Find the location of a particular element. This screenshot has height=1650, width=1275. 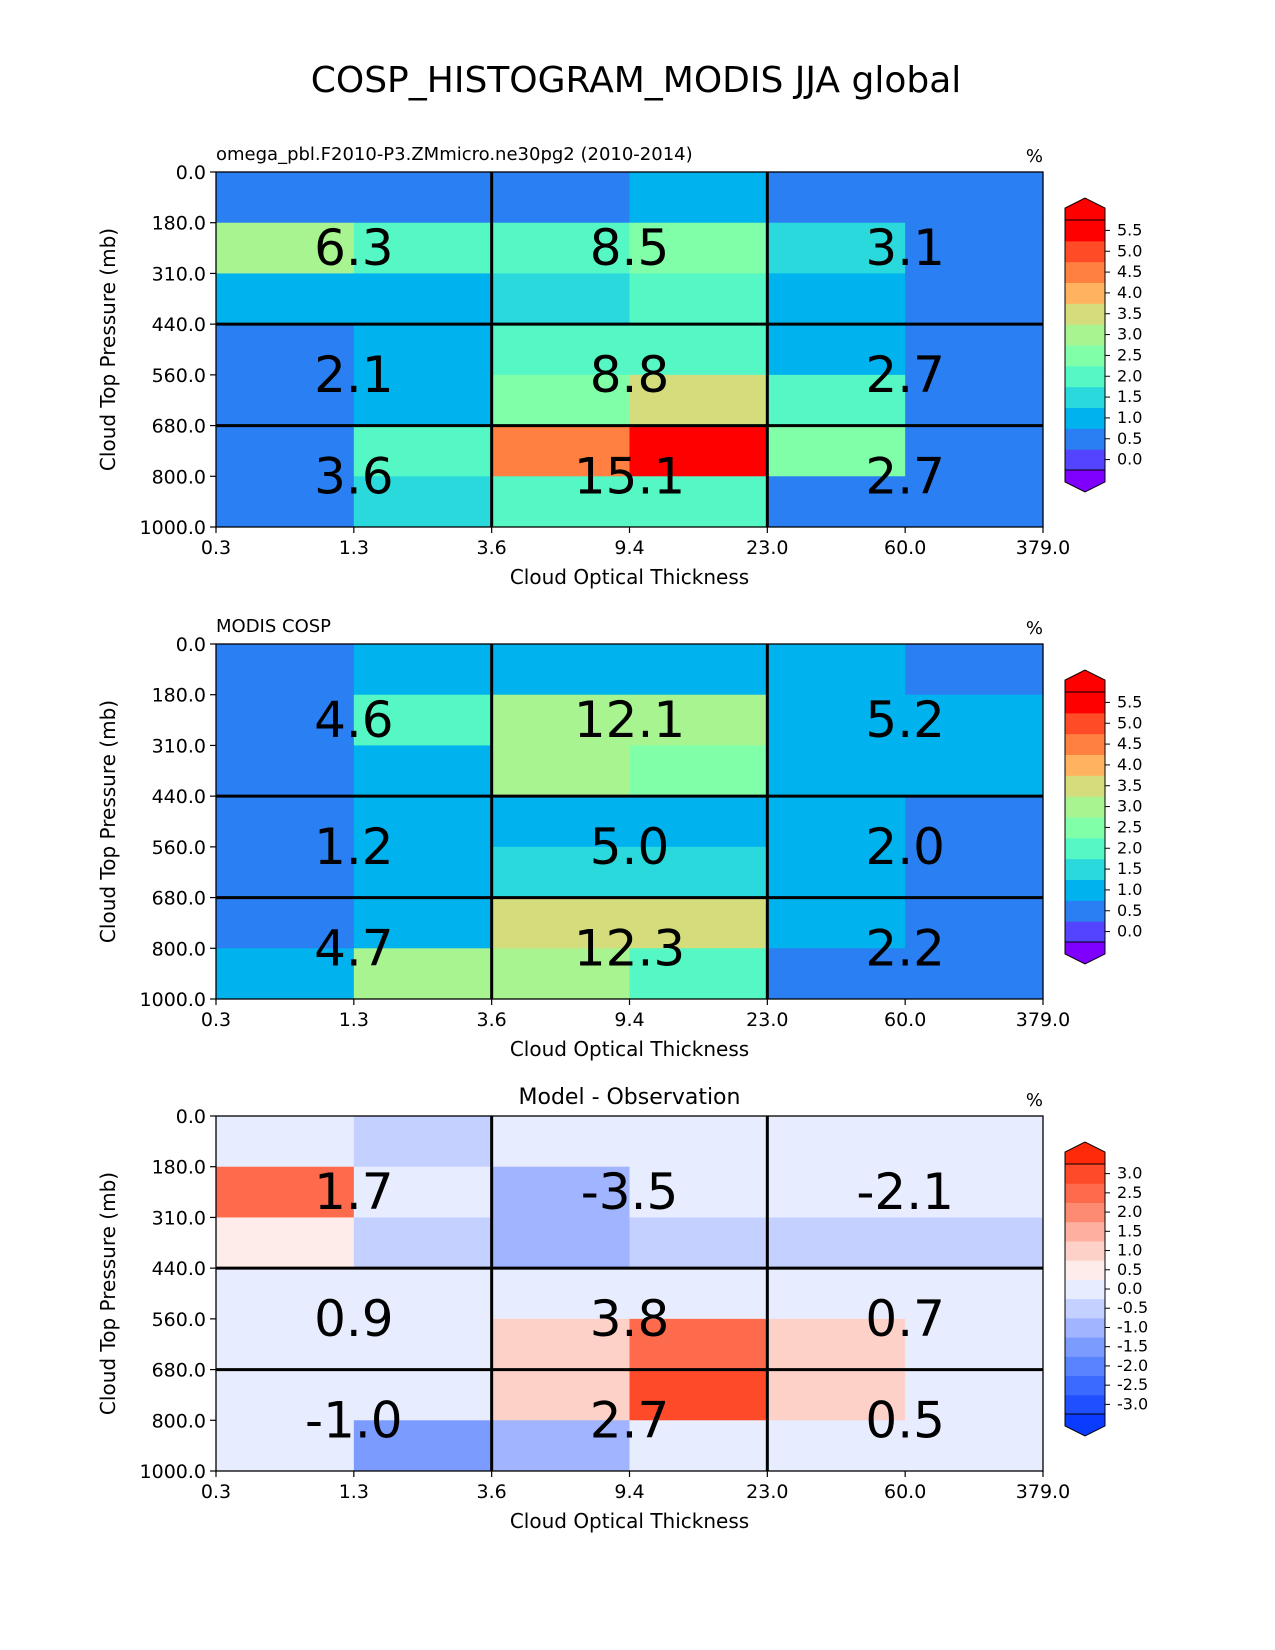

colorbar-tick-label: 1.5 is located at coordinates (1129, 396).